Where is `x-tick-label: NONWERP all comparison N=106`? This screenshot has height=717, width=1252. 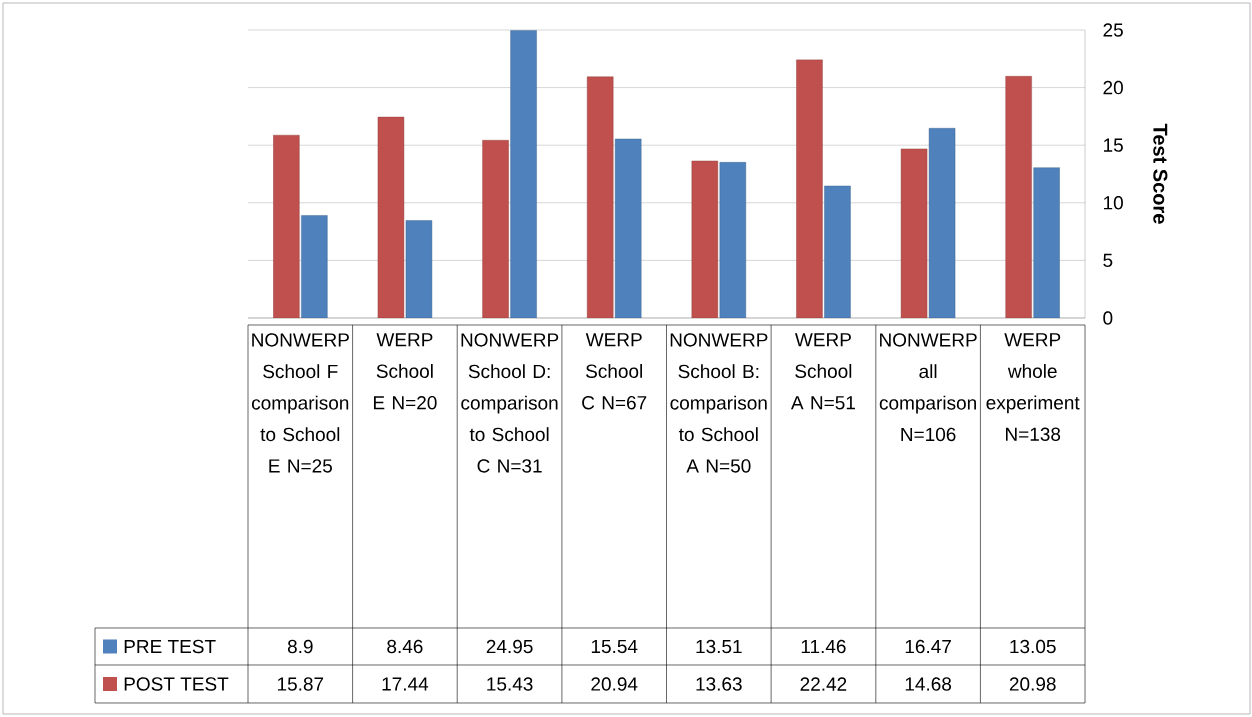
x-tick-label: NONWERP all comparison N=106 is located at coordinates (928, 387).